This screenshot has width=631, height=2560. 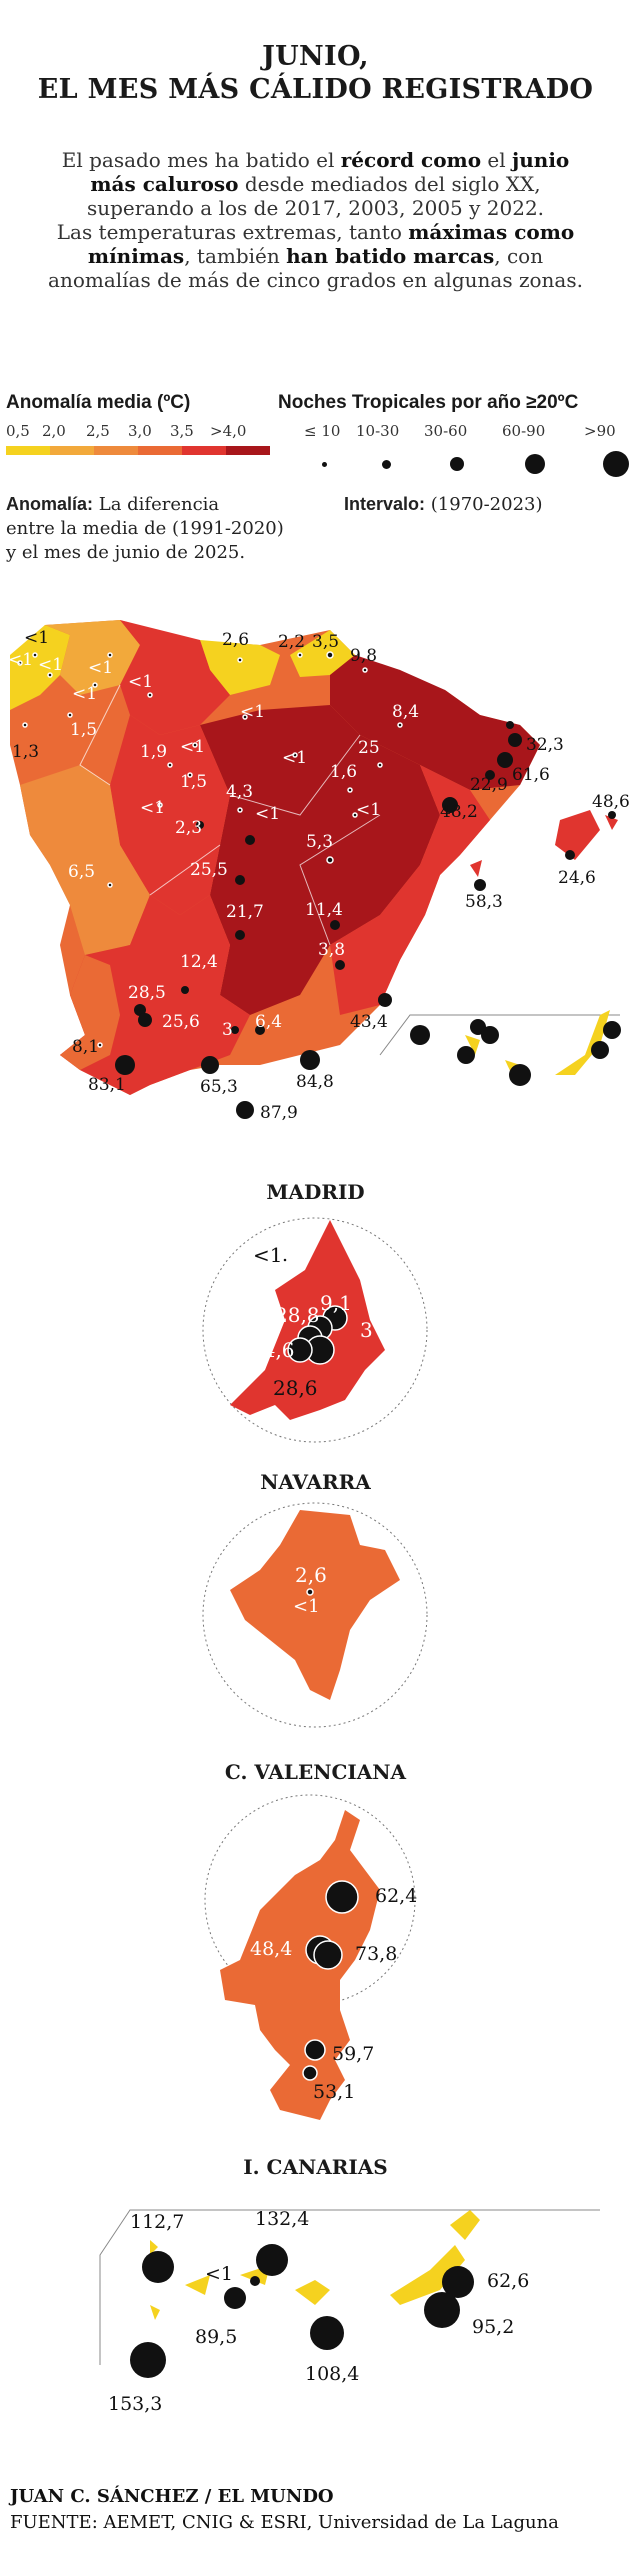 I want to click on value-label: 89,5, so click(x=216, y=2337).